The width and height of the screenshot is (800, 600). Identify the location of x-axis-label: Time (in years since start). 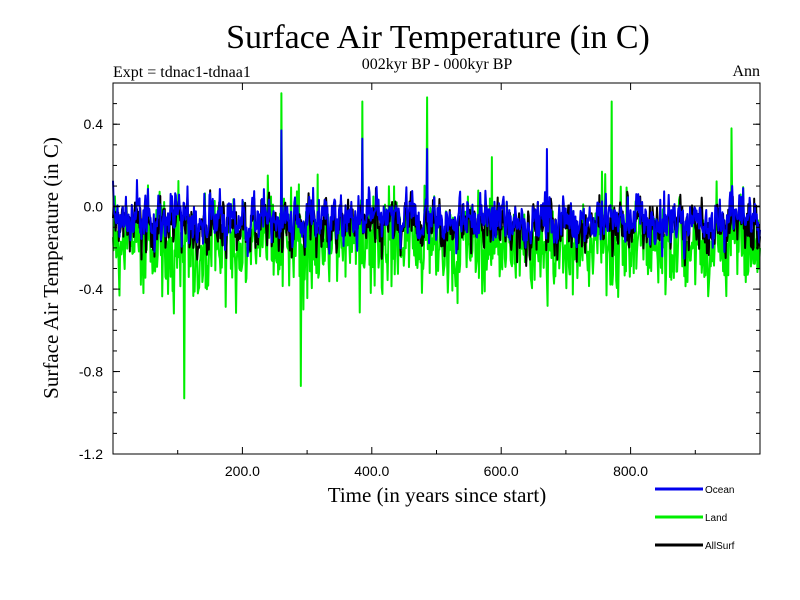
(437, 495).